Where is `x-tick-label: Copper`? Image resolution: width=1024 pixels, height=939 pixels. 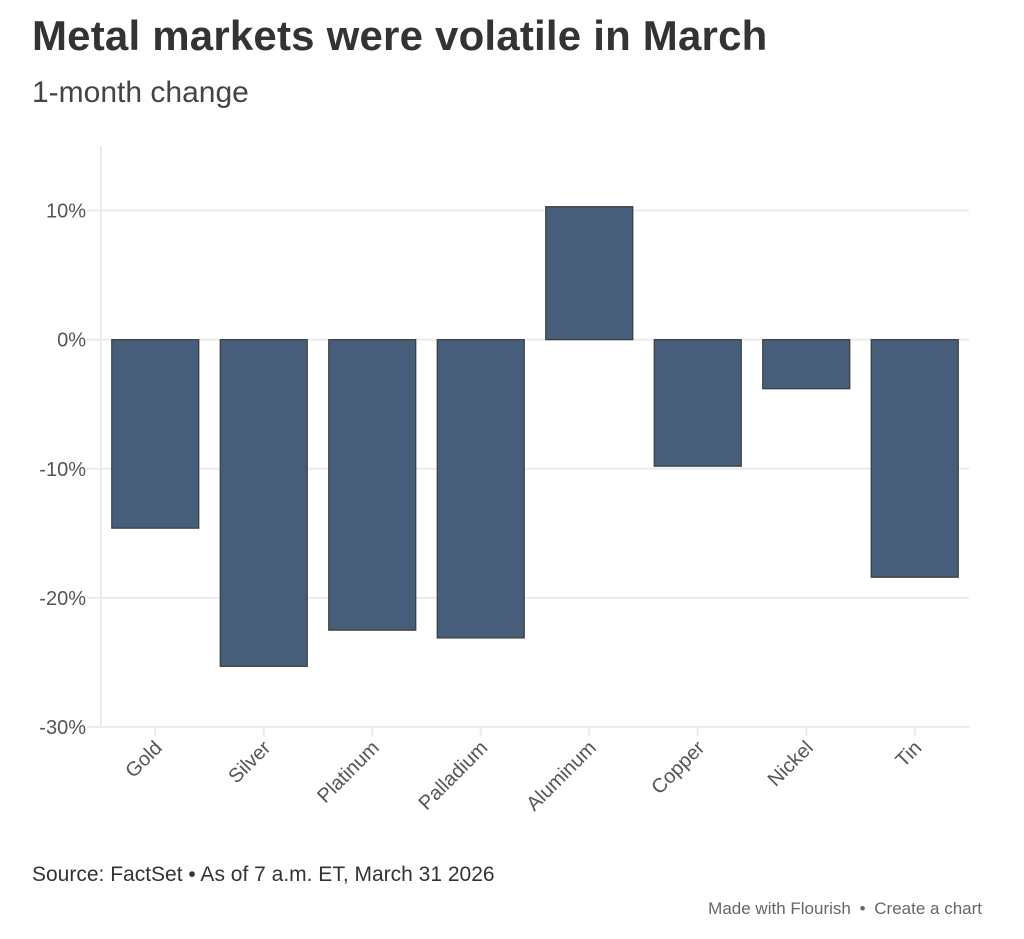 x-tick-label: Copper is located at coordinates (678, 768).